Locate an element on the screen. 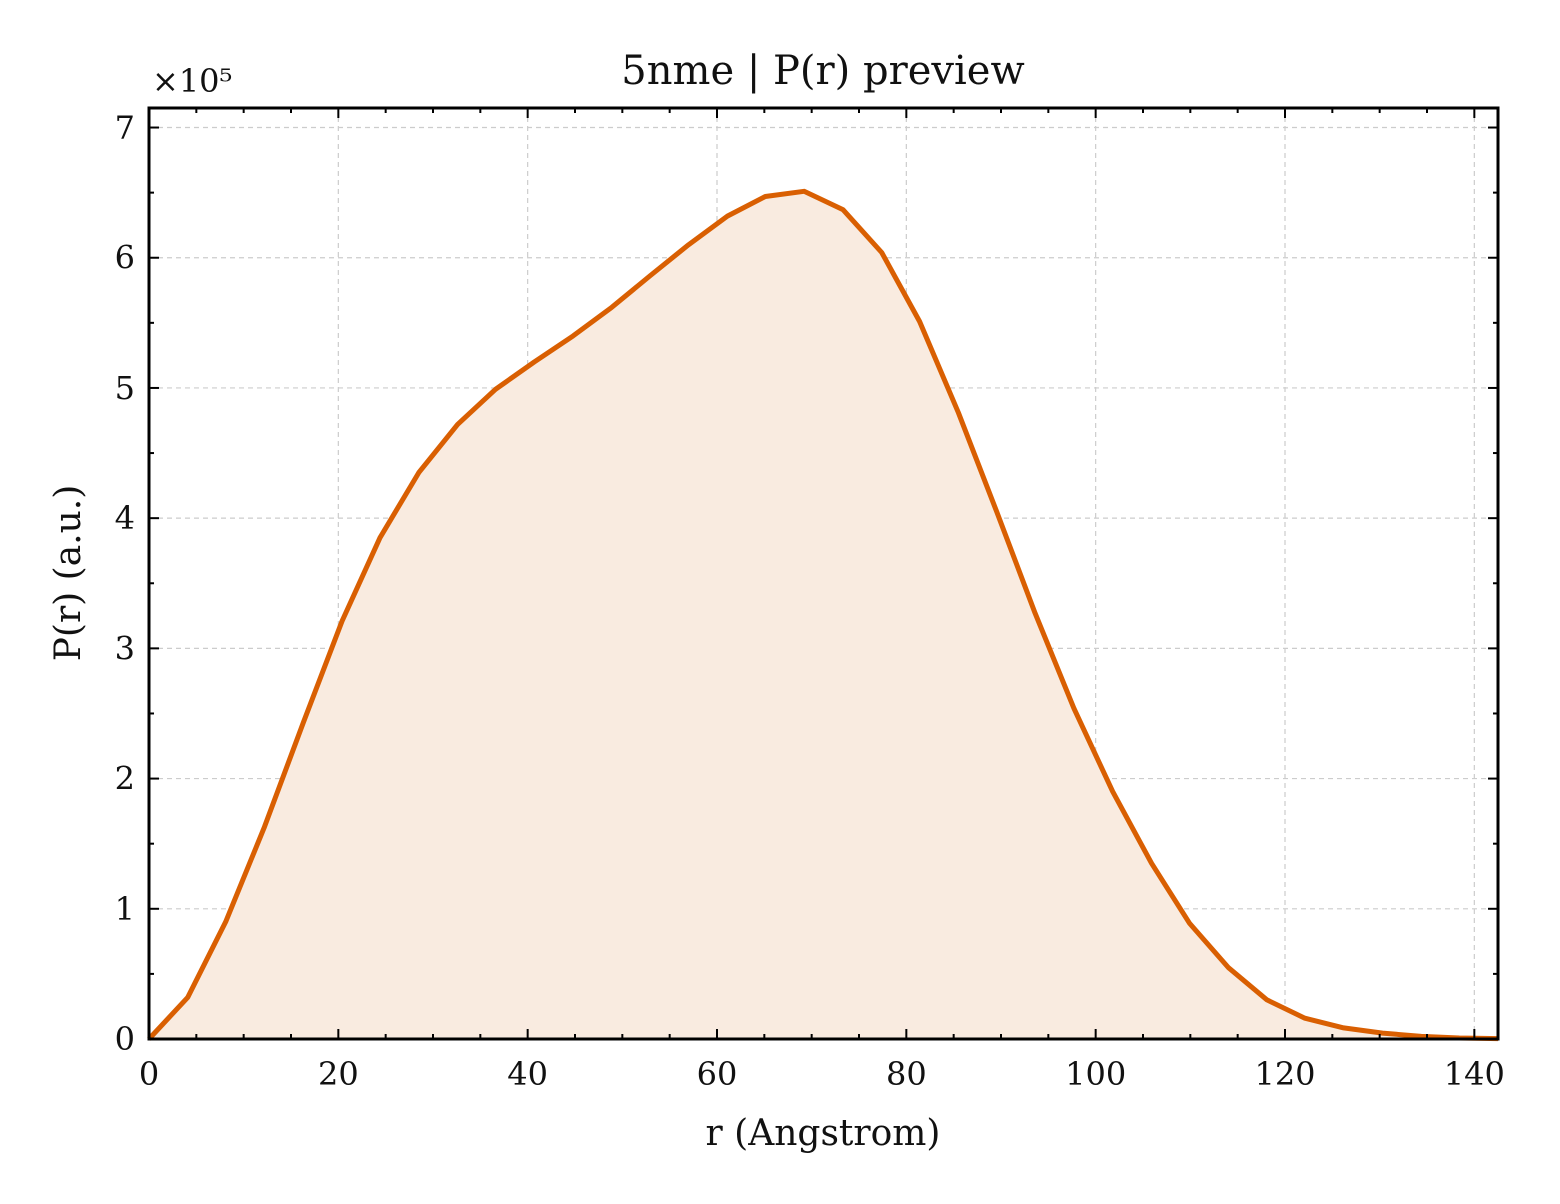 The height and width of the screenshot is (1204, 1560). y-tick-label: 3 is located at coordinates (125, 648).